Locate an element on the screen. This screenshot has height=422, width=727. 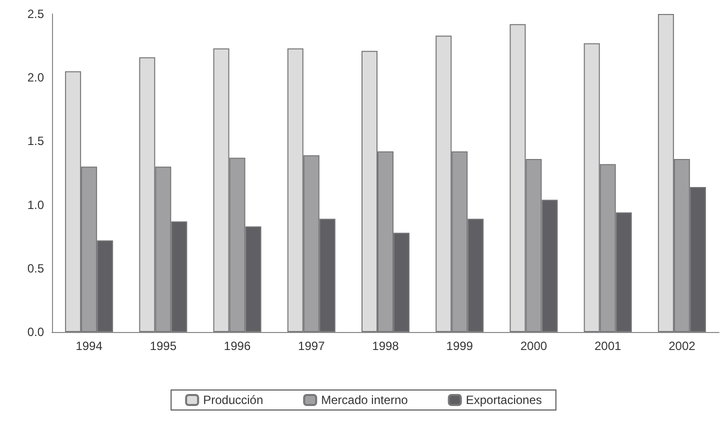
x-tick-label: 2000 is located at coordinates (534, 346).